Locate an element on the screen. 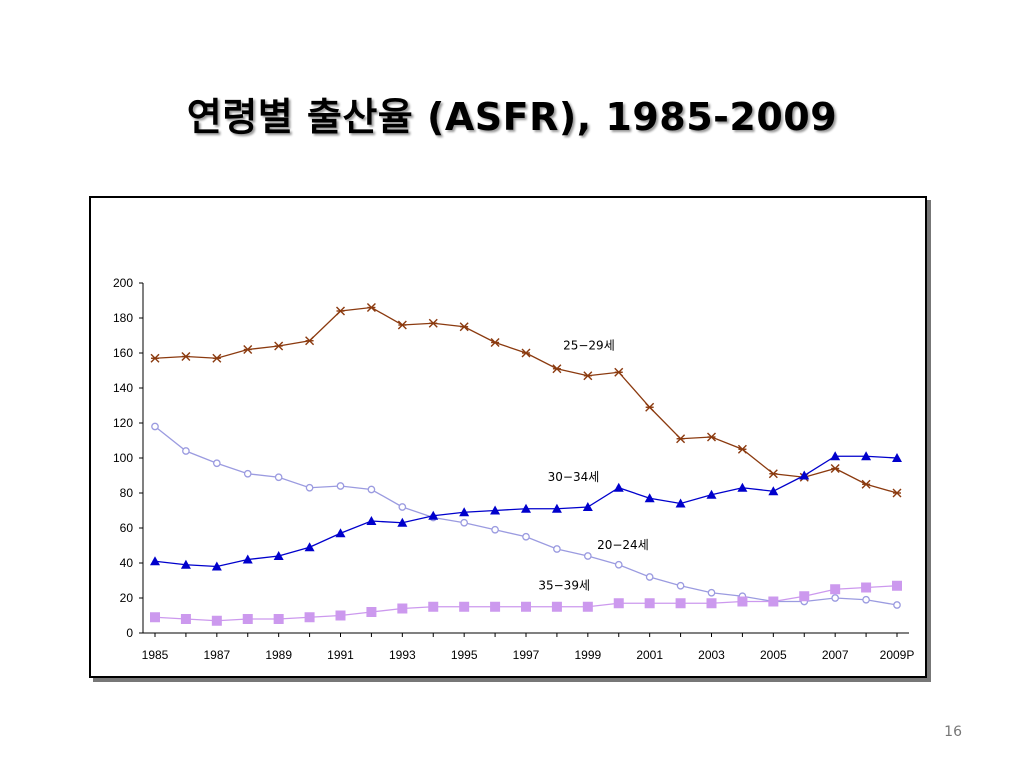 The height and width of the screenshot is (768, 1024). x-tick-label: 1987 is located at coordinates (216, 655).